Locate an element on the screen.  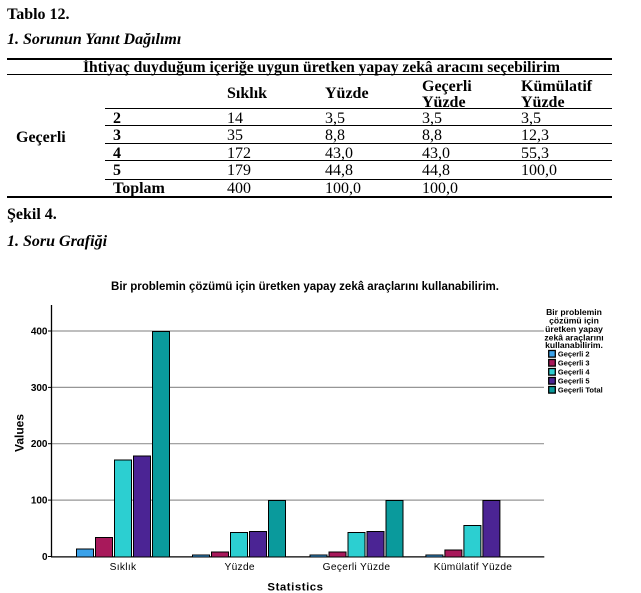
svg-text: üretken yapay is located at coordinates (574, 329).